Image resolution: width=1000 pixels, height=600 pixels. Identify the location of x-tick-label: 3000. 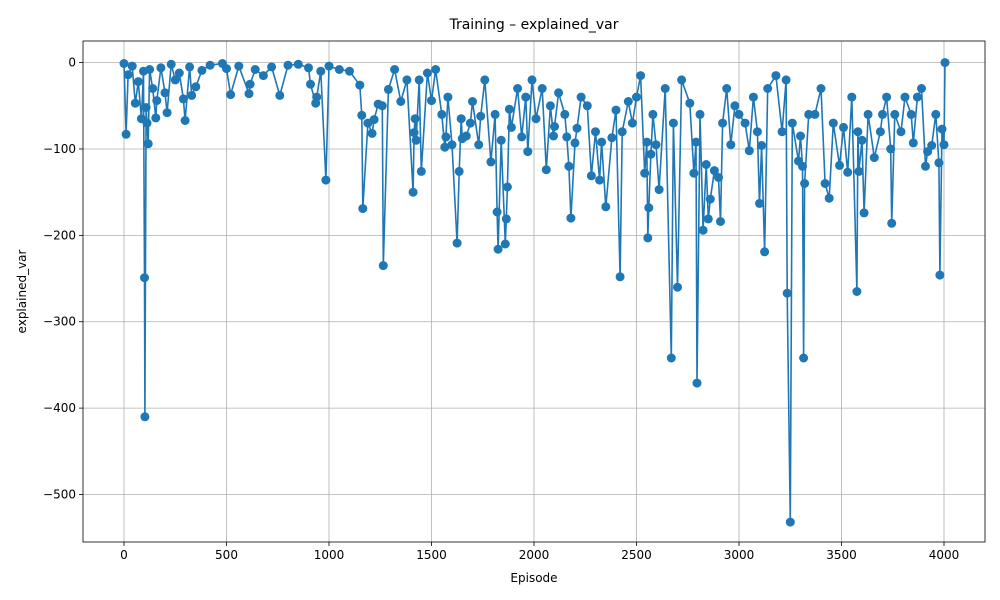
(739, 555).